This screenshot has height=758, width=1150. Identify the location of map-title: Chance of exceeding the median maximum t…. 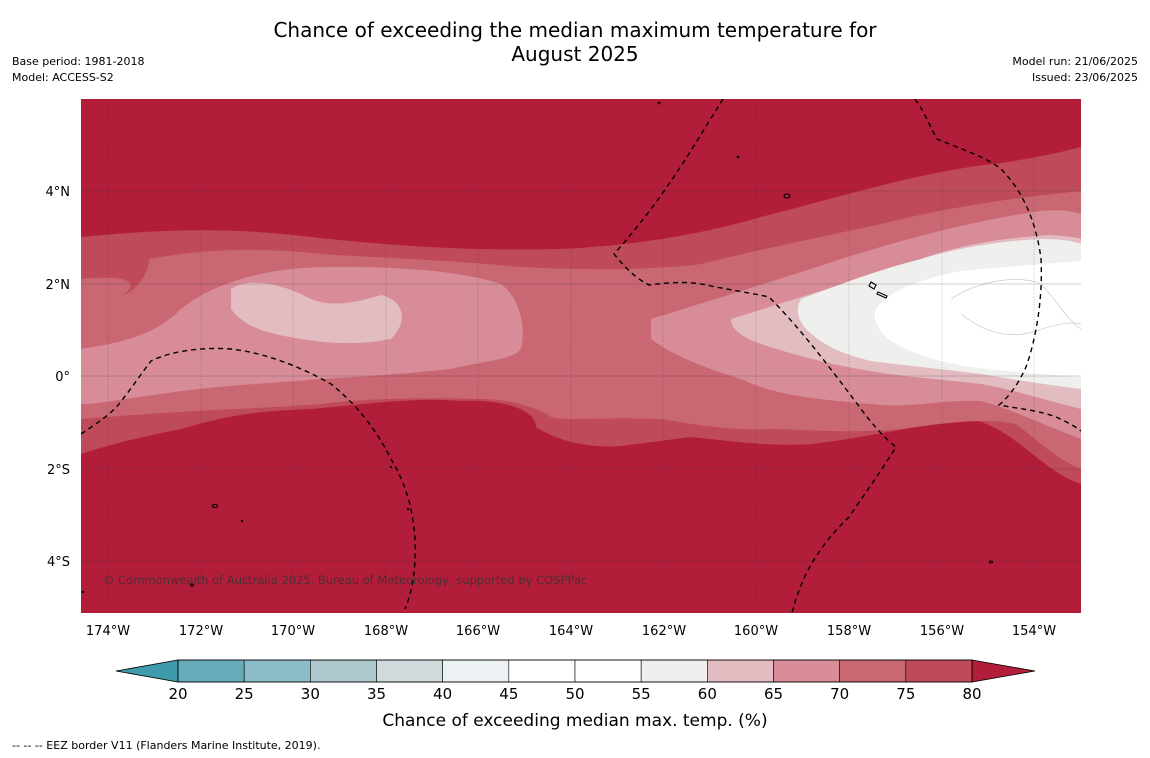
(575, 42).